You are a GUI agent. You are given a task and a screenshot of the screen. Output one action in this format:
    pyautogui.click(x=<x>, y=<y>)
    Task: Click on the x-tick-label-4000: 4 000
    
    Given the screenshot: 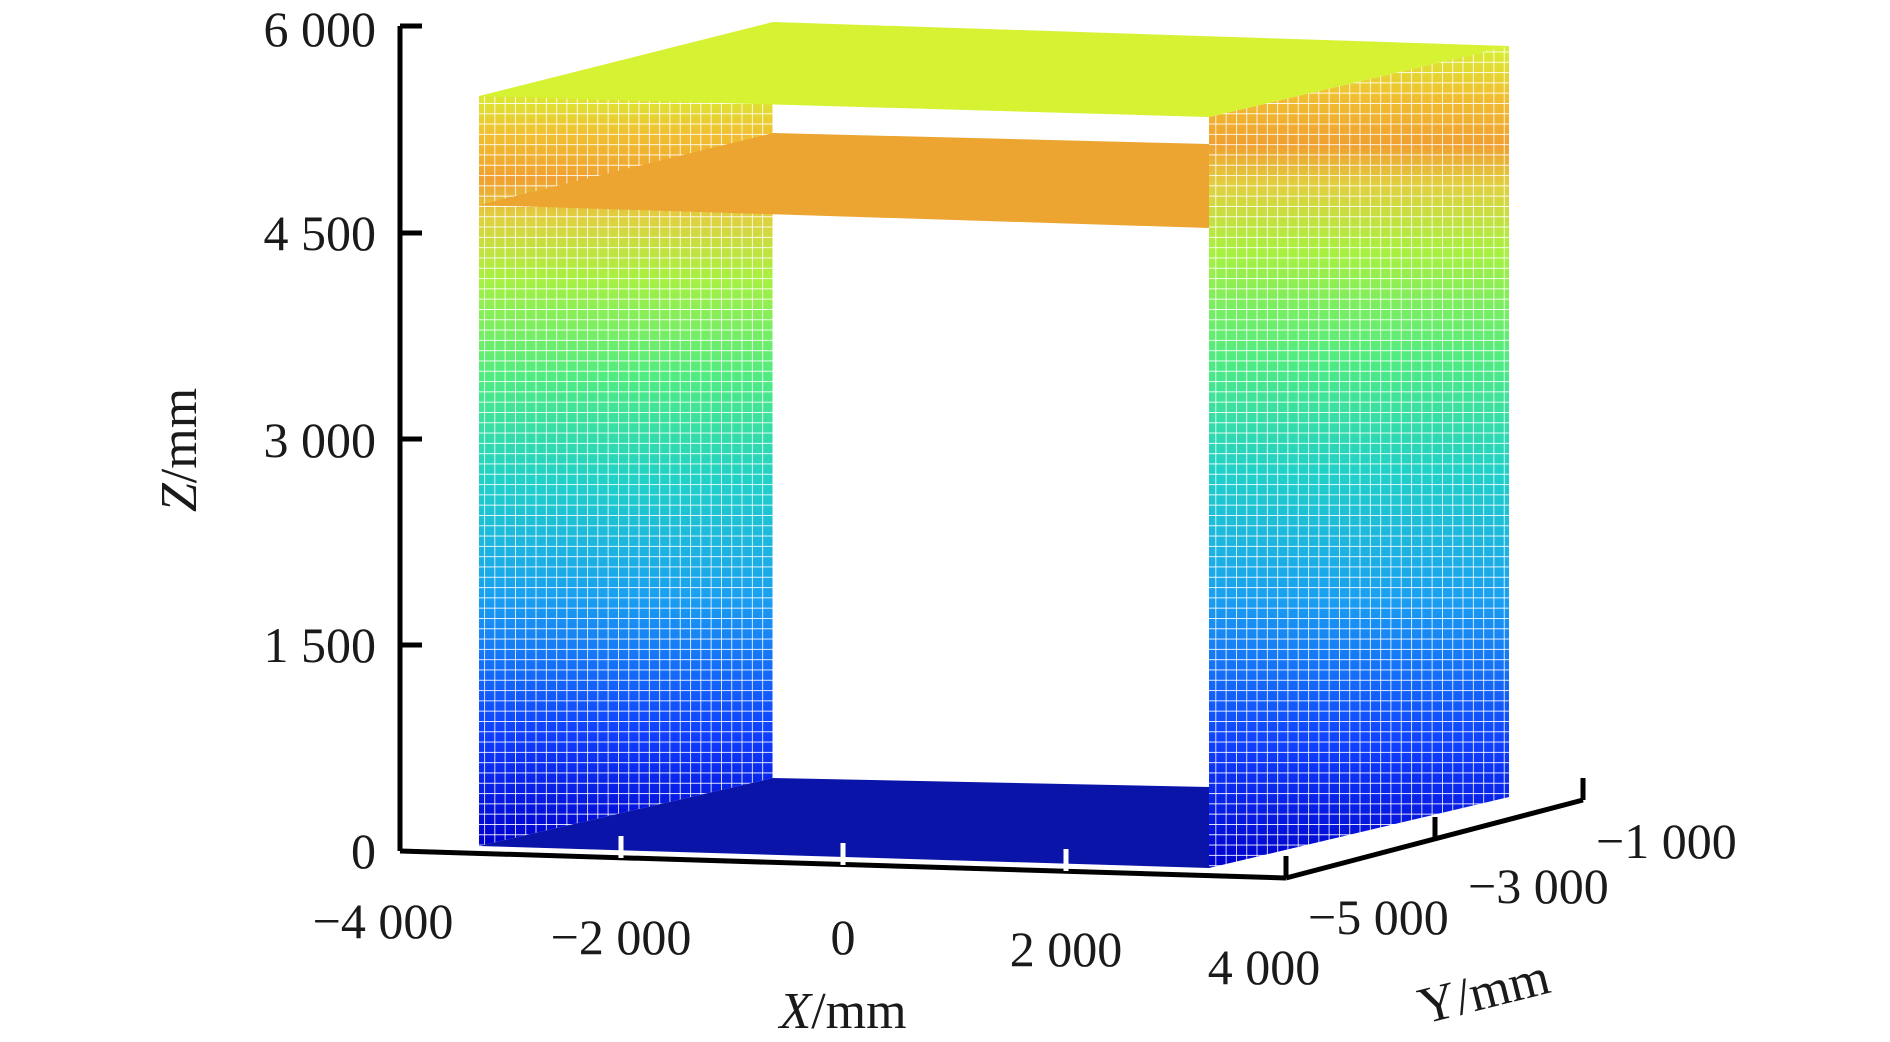 What is the action you would take?
    pyautogui.click(x=1264, y=967)
    